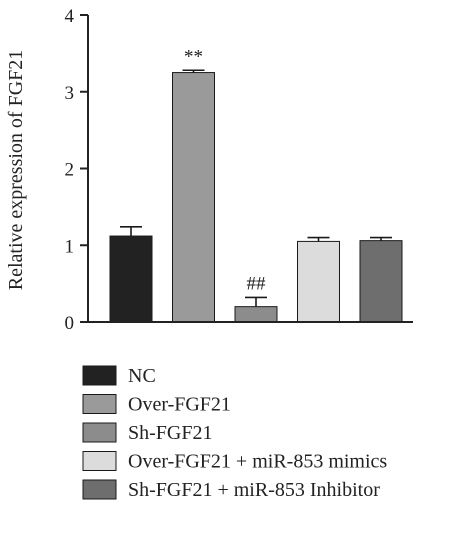 This screenshot has width=474, height=533. I want to click on legend-label-4: Over-FGF21 + miR-853 mimics, so click(257, 462).